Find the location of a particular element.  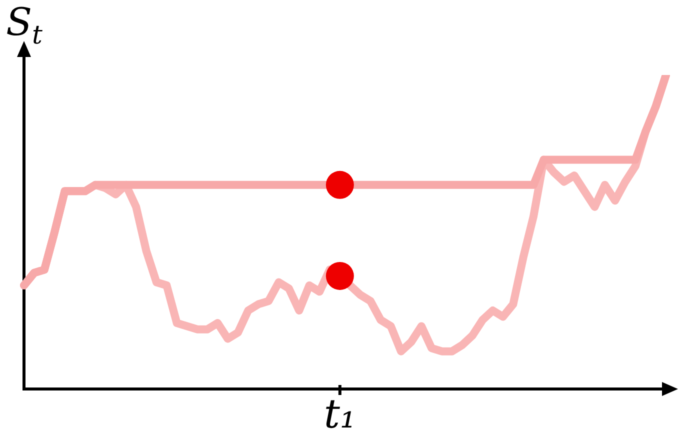

text: t₁ is located at coordinates (340, 414).